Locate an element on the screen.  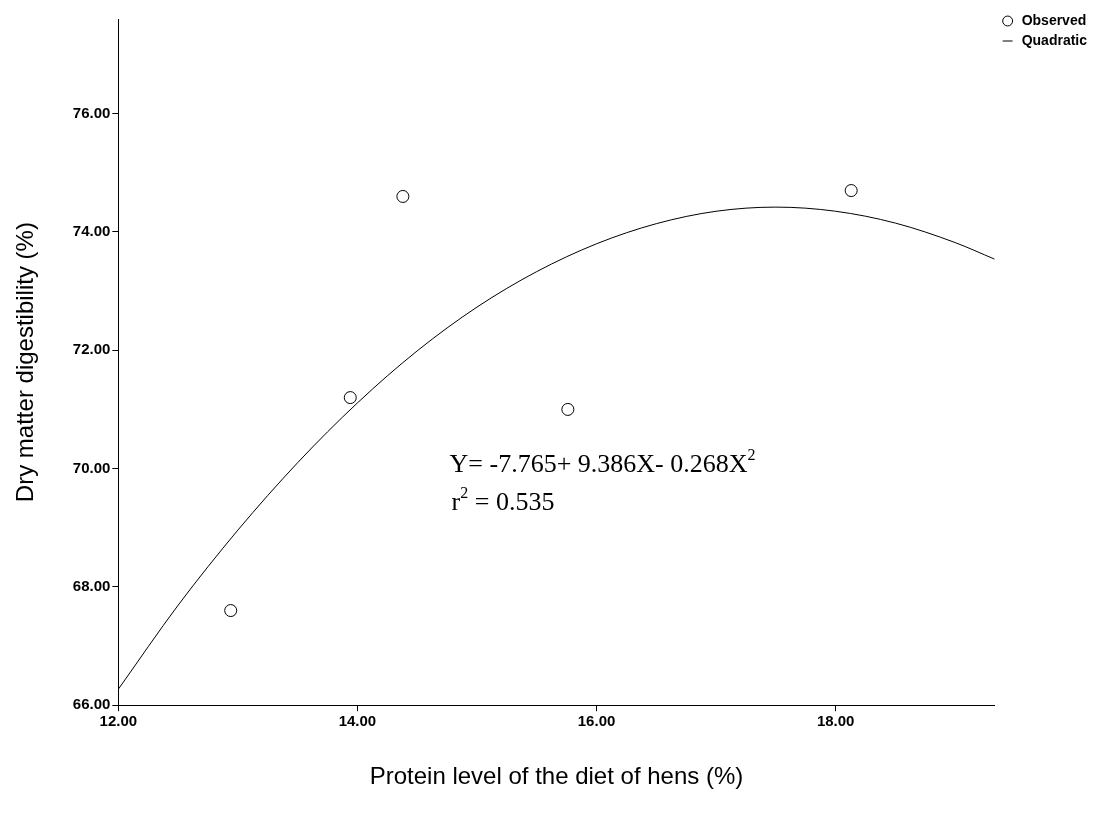
x-tick-label: 12.00 is located at coordinates (118, 721).